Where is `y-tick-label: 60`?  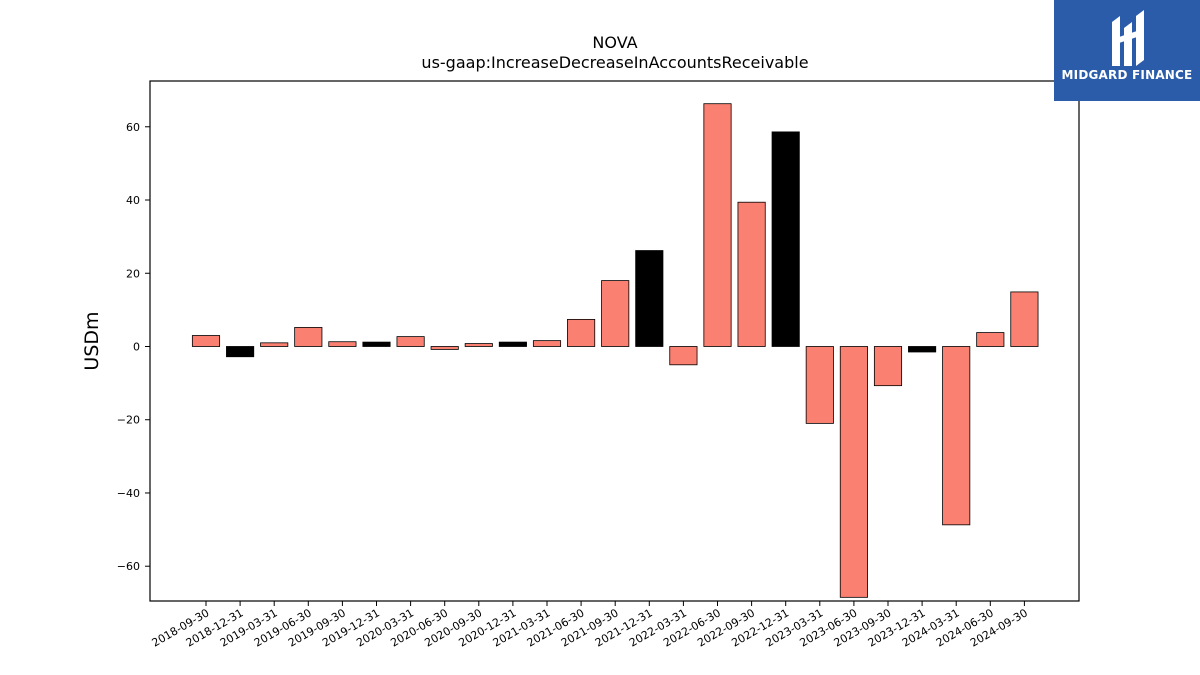 y-tick-label: 60 is located at coordinates (133, 127).